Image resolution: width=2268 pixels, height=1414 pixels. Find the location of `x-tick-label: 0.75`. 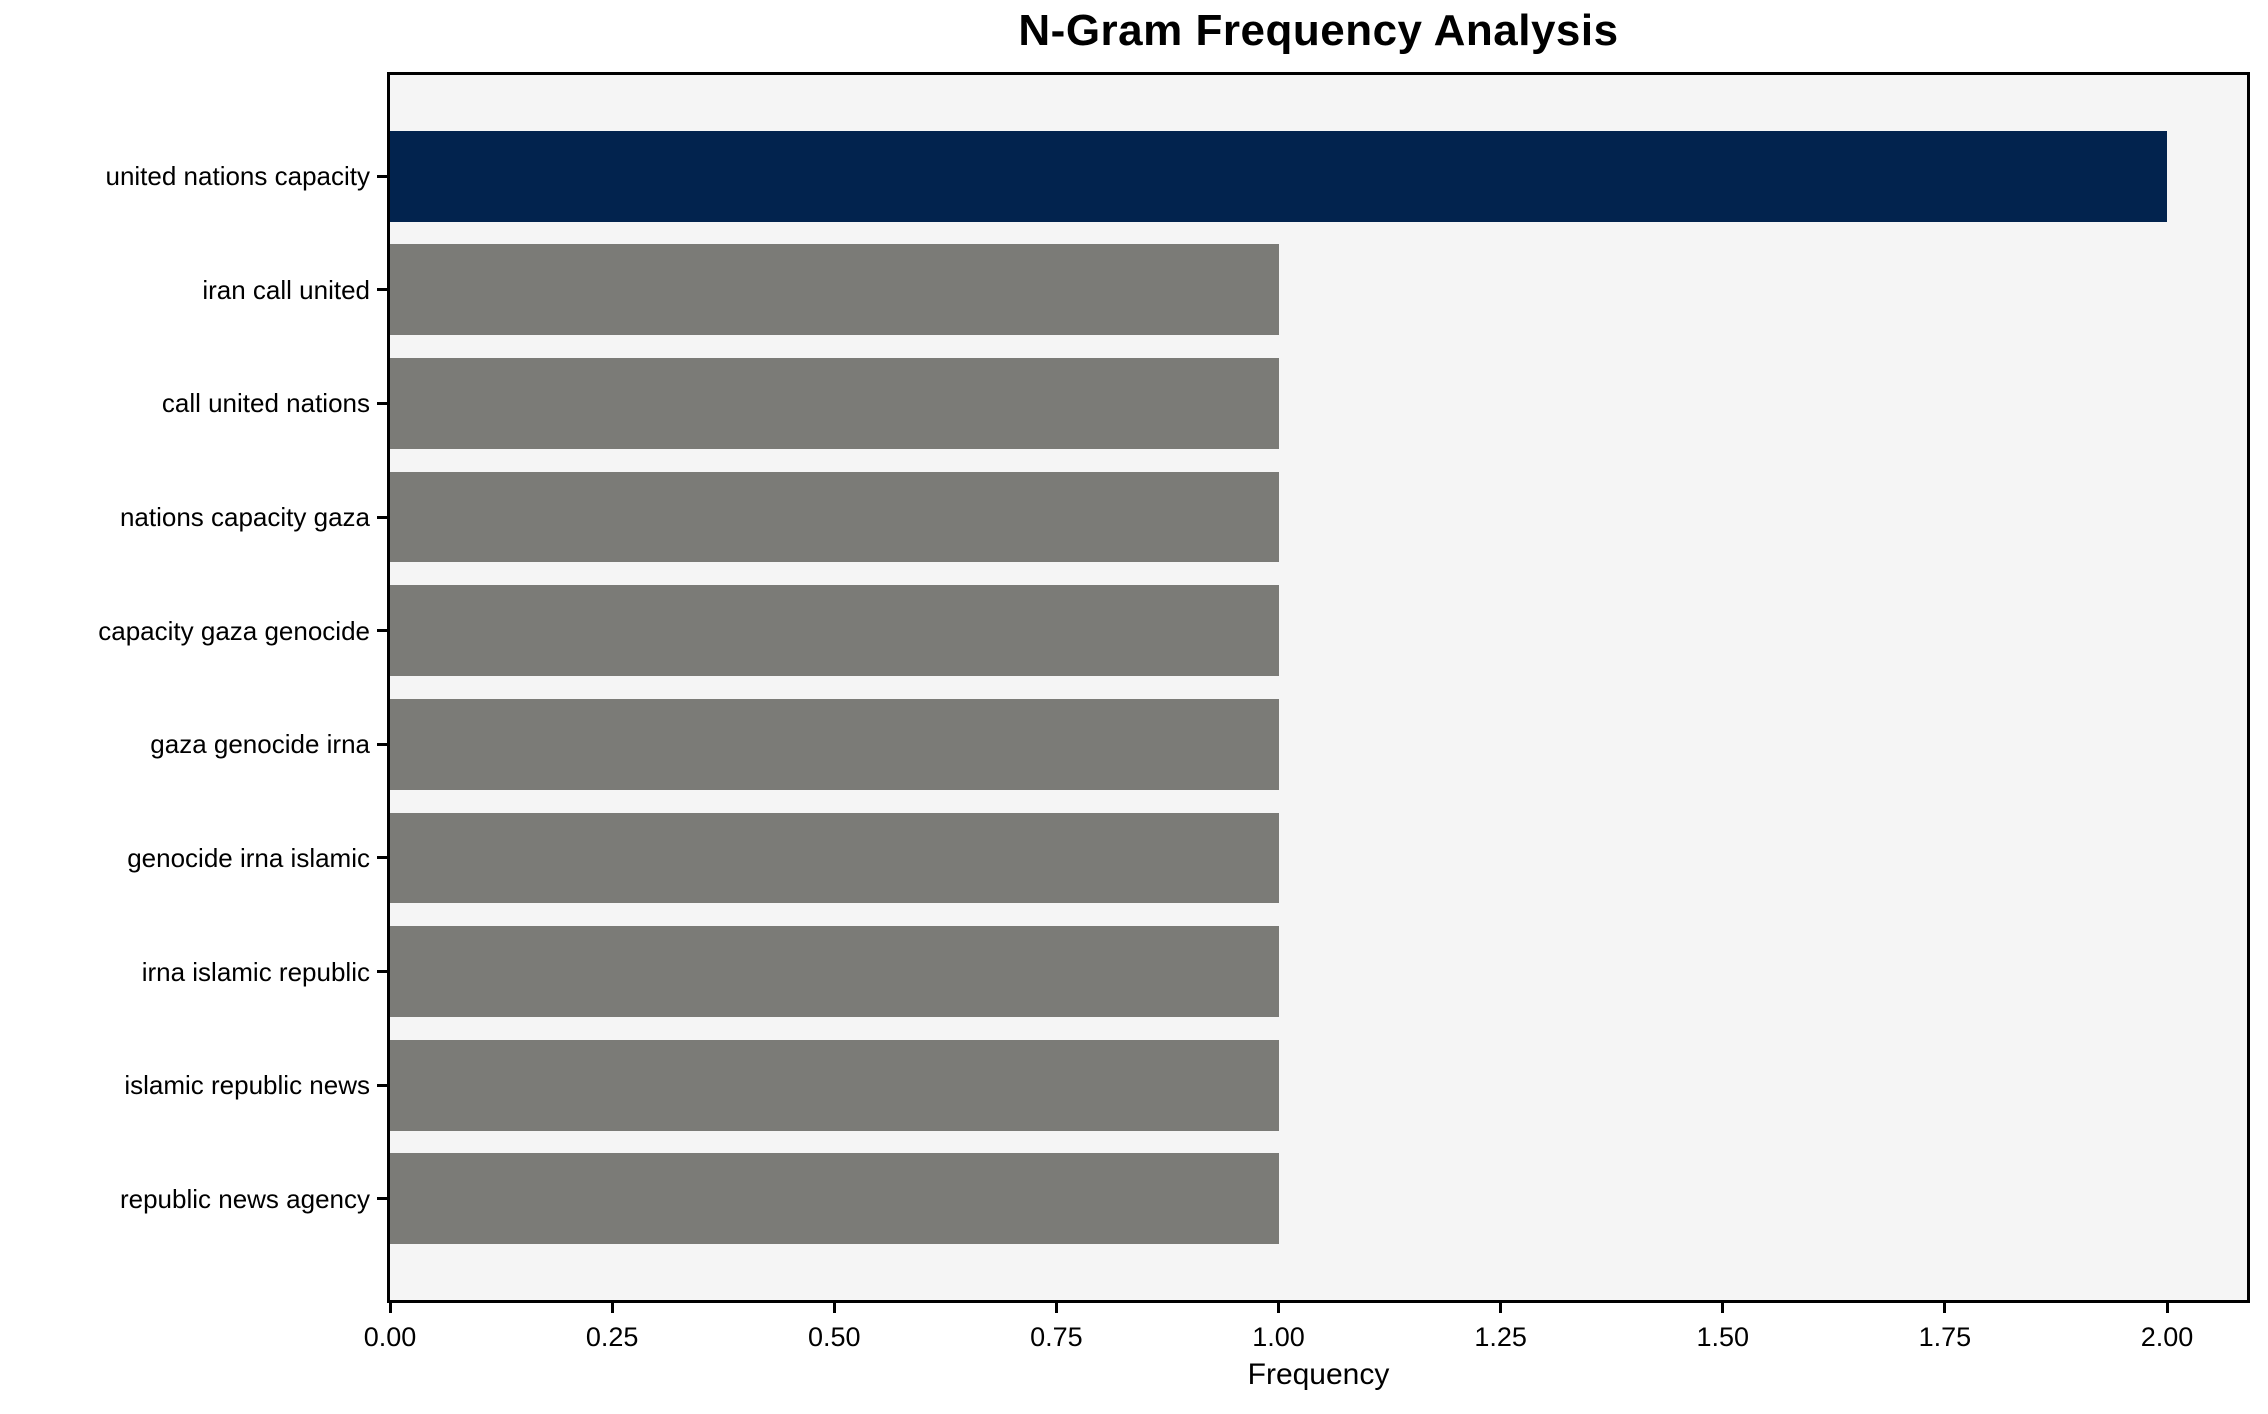

x-tick-label: 0.75 is located at coordinates (1056, 1337).